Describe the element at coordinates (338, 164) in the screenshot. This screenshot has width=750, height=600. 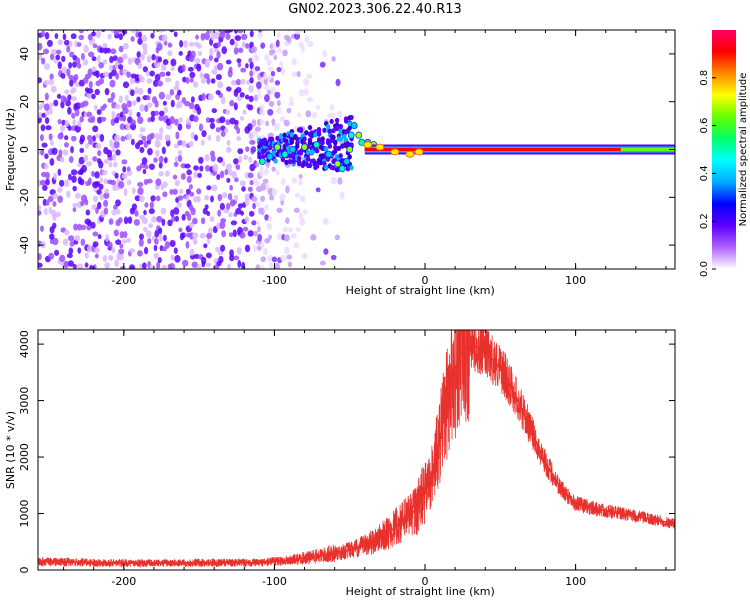
I see `burst-knot` at that location.